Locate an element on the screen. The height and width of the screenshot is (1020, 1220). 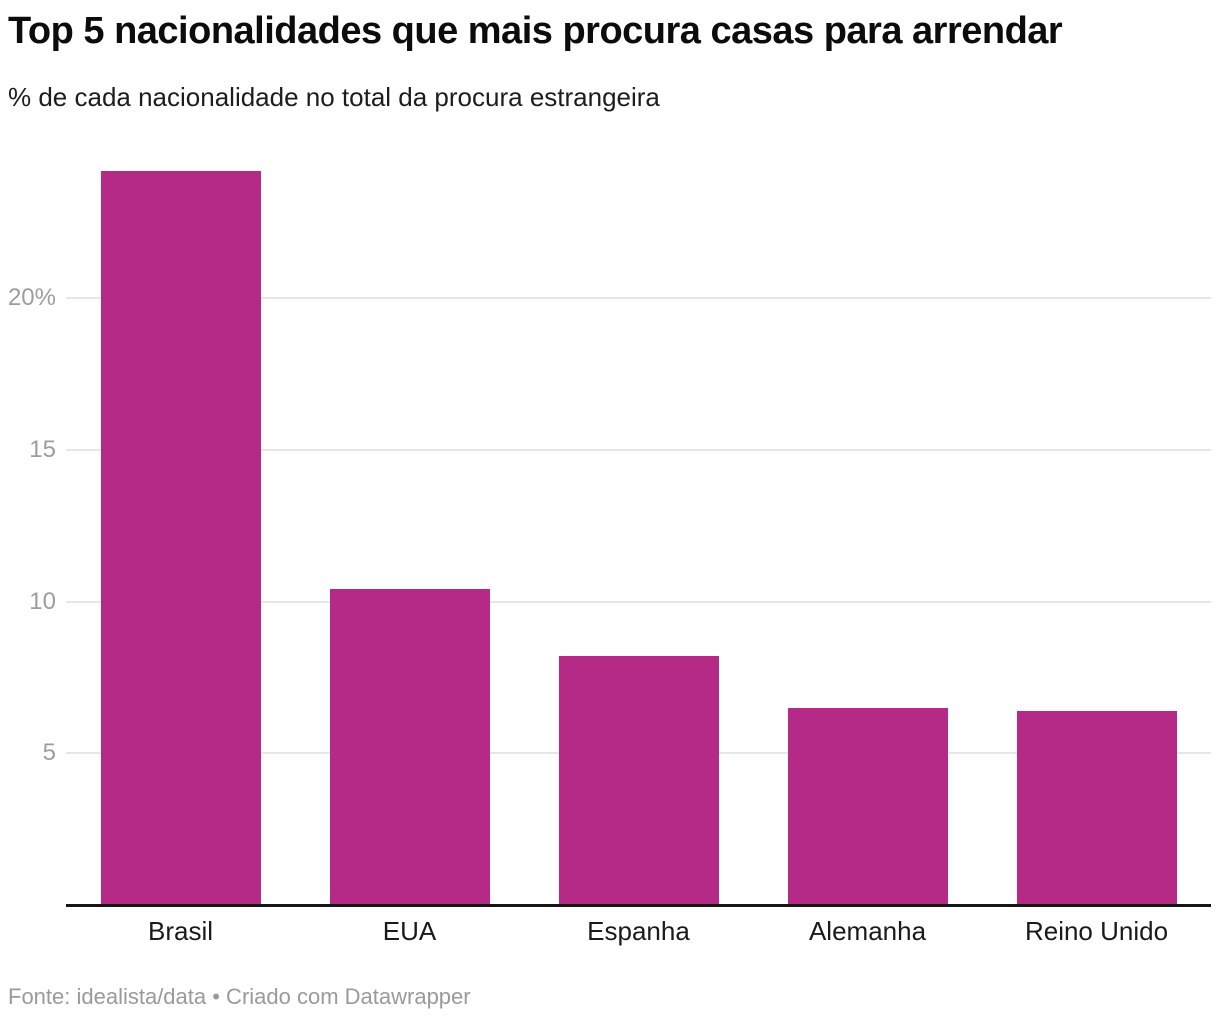
x-axis-label: Espanha is located at coordinates (638, 931).